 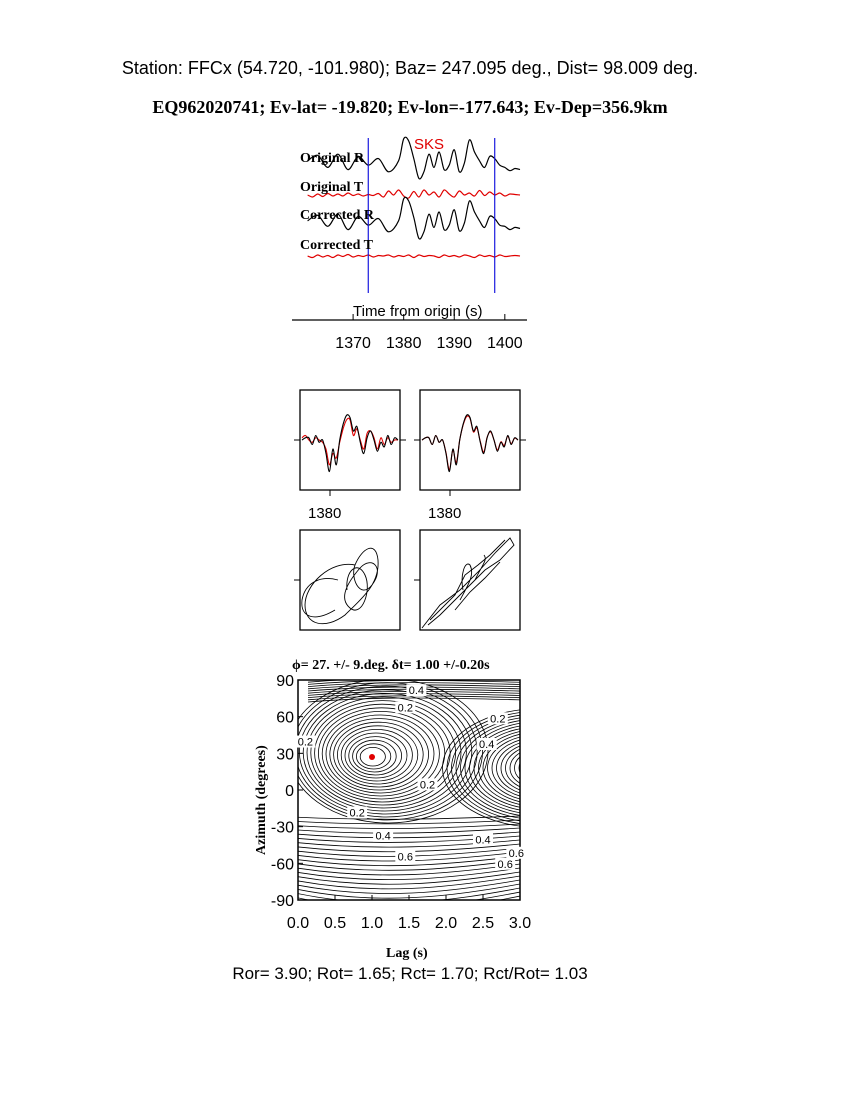 What do you see at coordinates (454, 343) in the screenshot?
I see `time-tick-label: 1390` at bounding box center [454, 343].